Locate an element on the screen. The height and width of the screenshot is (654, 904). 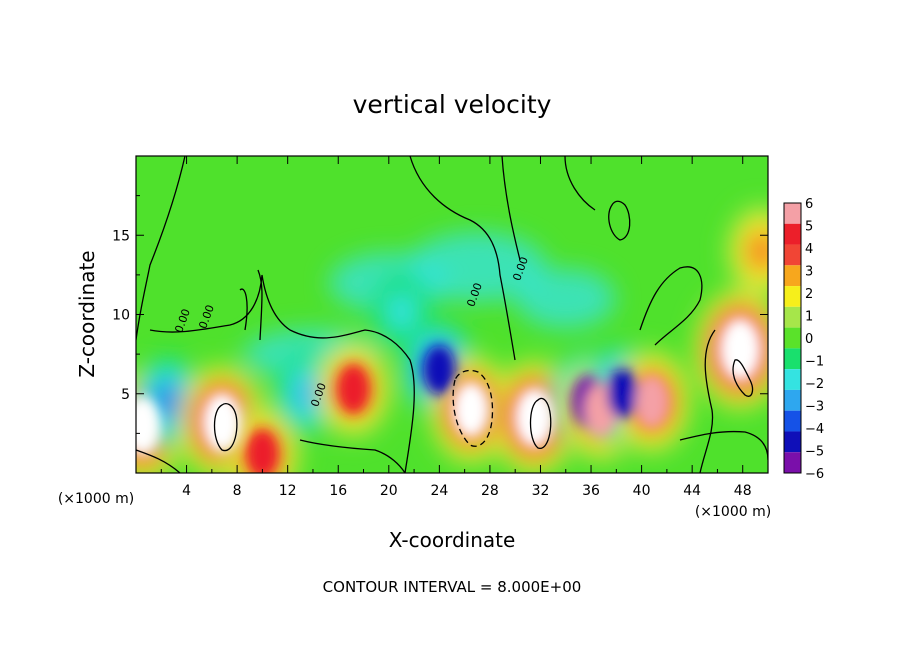
colorbar-label: −6 is located at coordinates (814, 474).